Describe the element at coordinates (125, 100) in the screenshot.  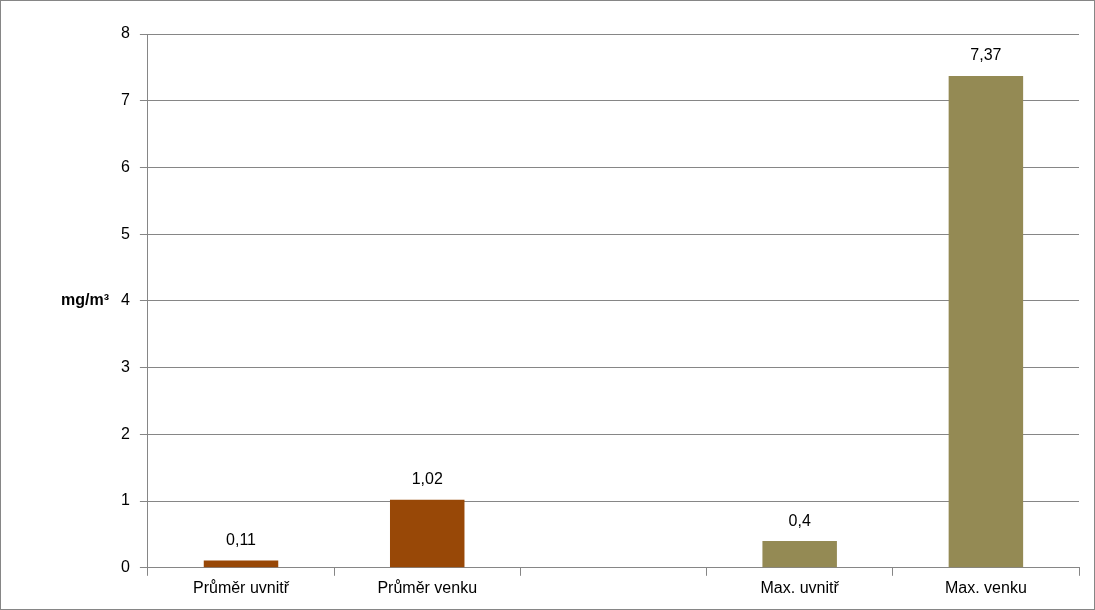
I see `y-tick-label: 7` at that location.